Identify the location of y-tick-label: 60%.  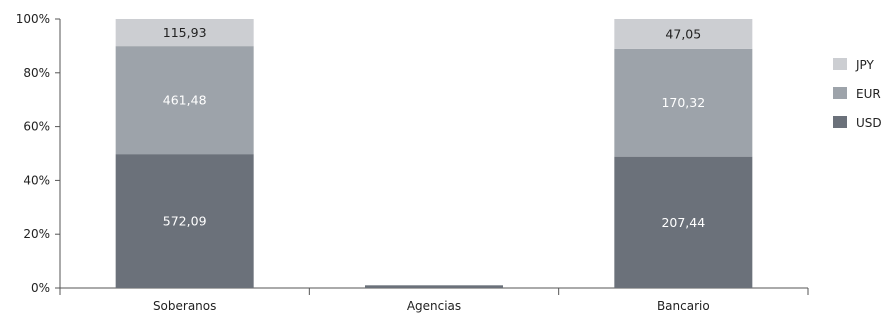
(36, 127).